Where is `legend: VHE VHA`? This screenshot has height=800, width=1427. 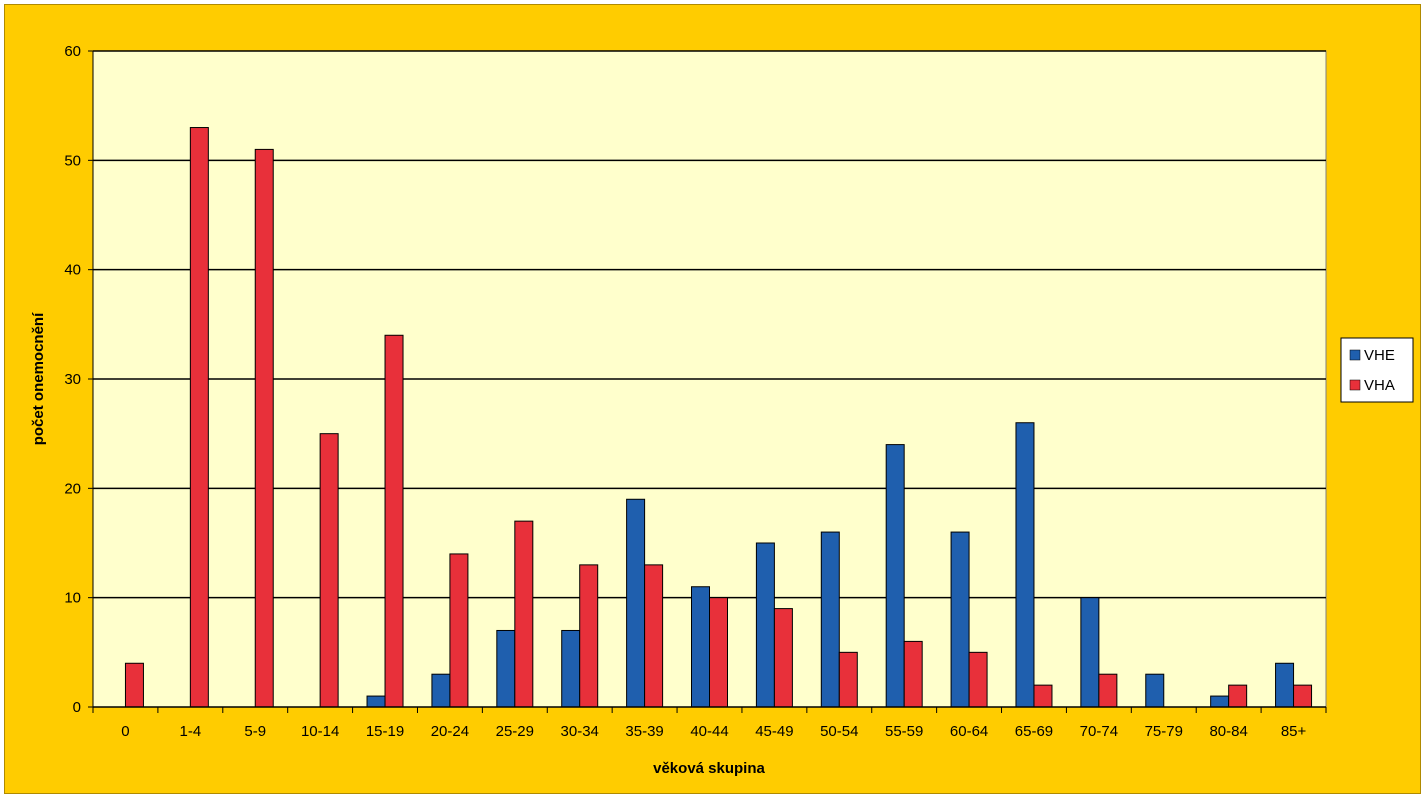
legend: VHE VHA is located at coordinates (1377, 370).